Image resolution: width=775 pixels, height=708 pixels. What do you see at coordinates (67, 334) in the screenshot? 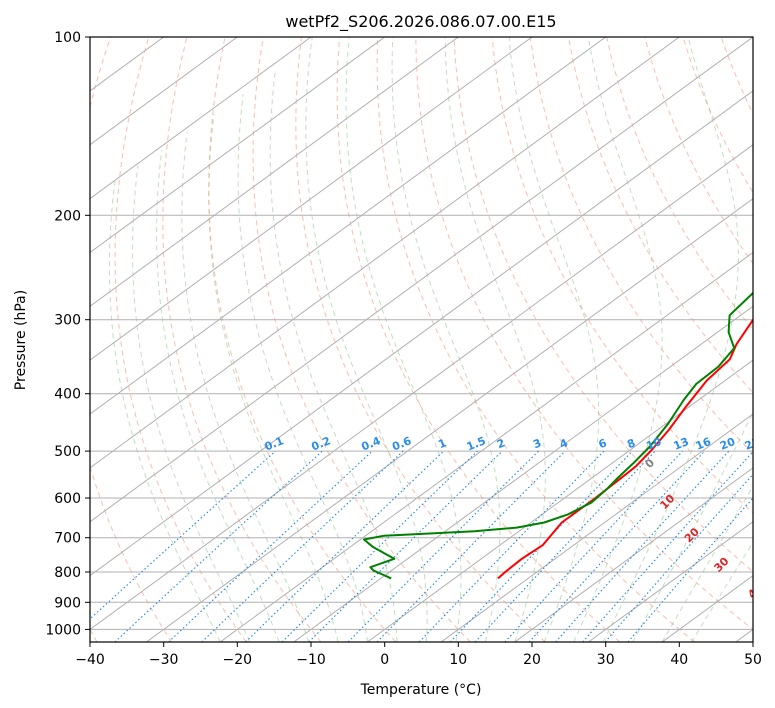
I see `y-axis: 100 200 300 400 500 600 700 800 900 1000` at bounding box center [67, 334].